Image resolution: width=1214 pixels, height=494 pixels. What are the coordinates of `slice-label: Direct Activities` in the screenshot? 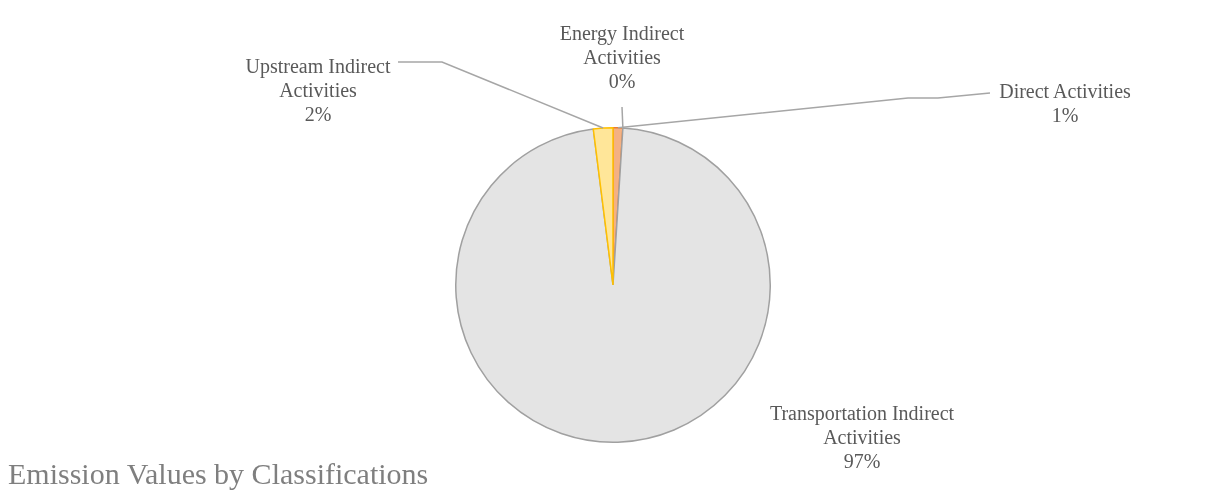 It's located at (1065, 91).